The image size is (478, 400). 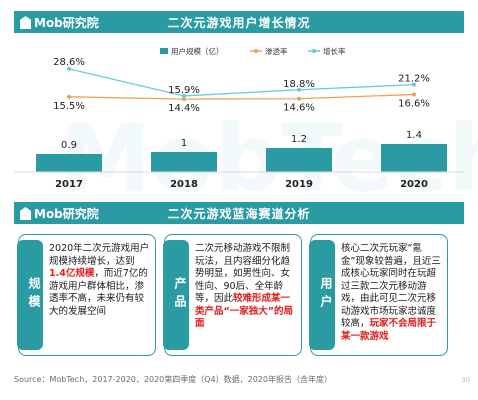 What do you see at coordinates (184, 143) in the screenshot?
I see `bar-value-label: 1` at bounding box center [184, 143].